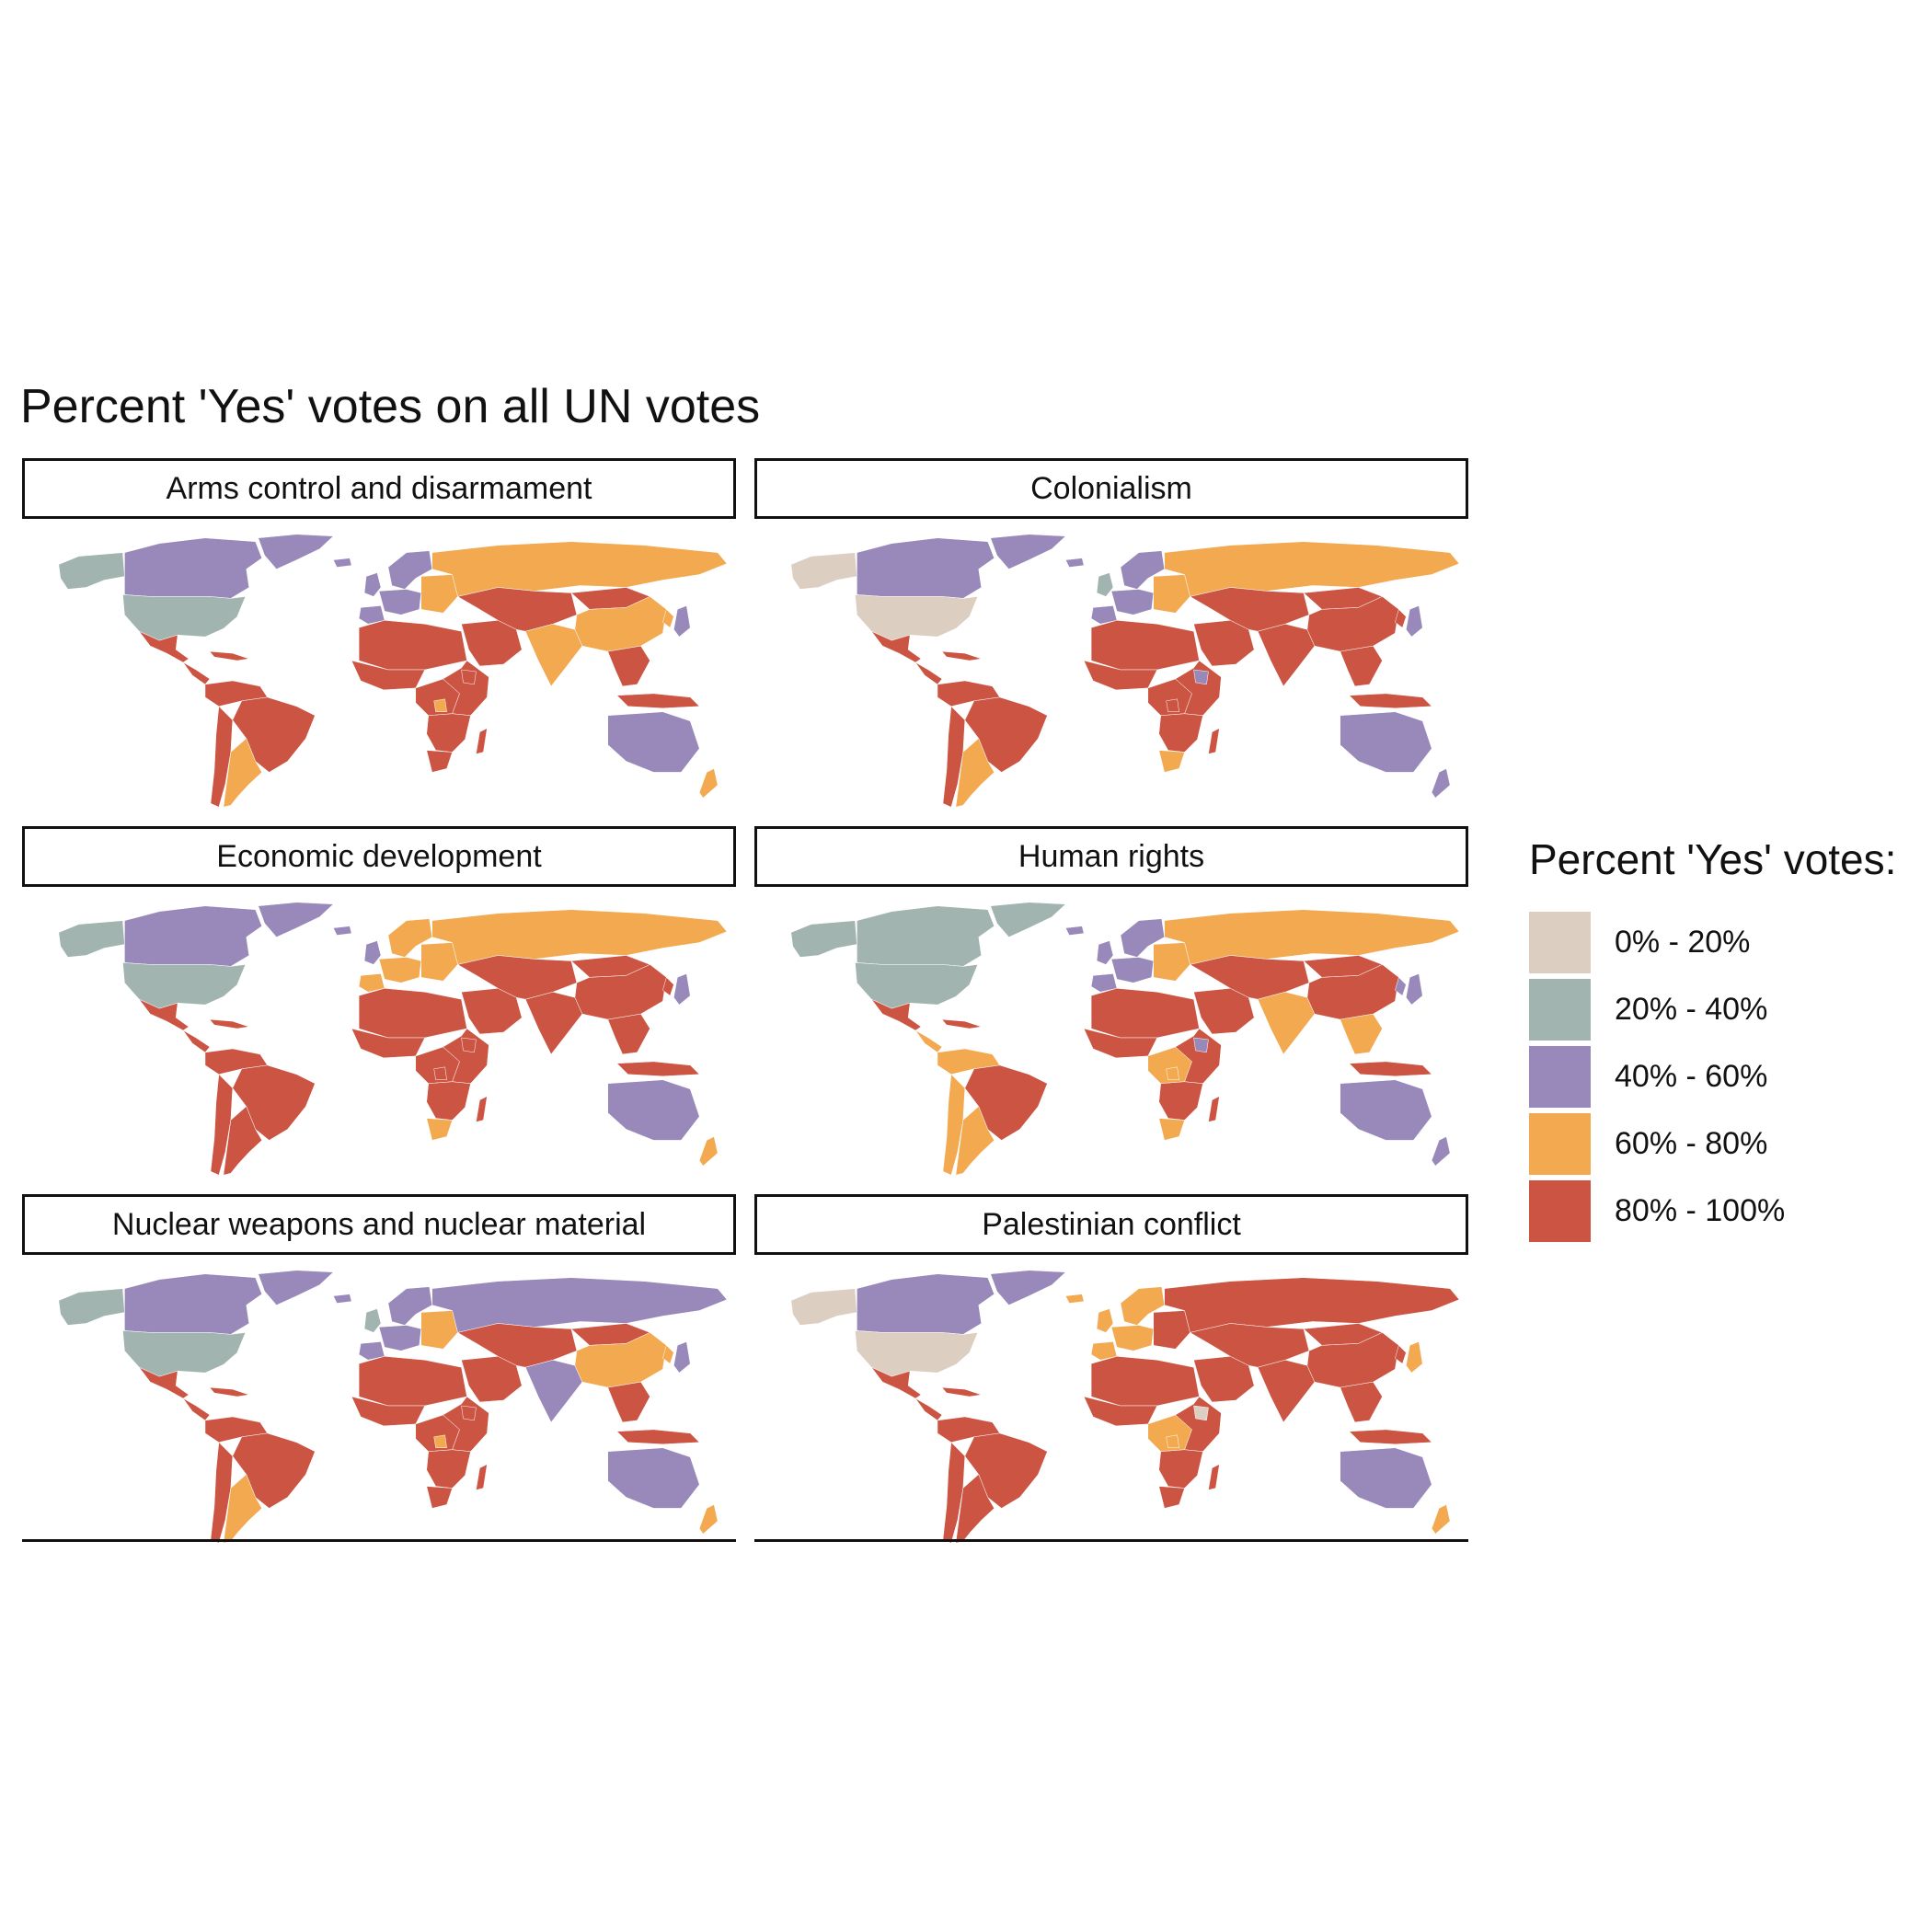 This screenshot has width=1932, height=1932. What do you see at coordinates (390, 406) in the screenshot?
I see `page-title: Percent 'Yes' votes on all UN votes` at bounding box center [390, 406].